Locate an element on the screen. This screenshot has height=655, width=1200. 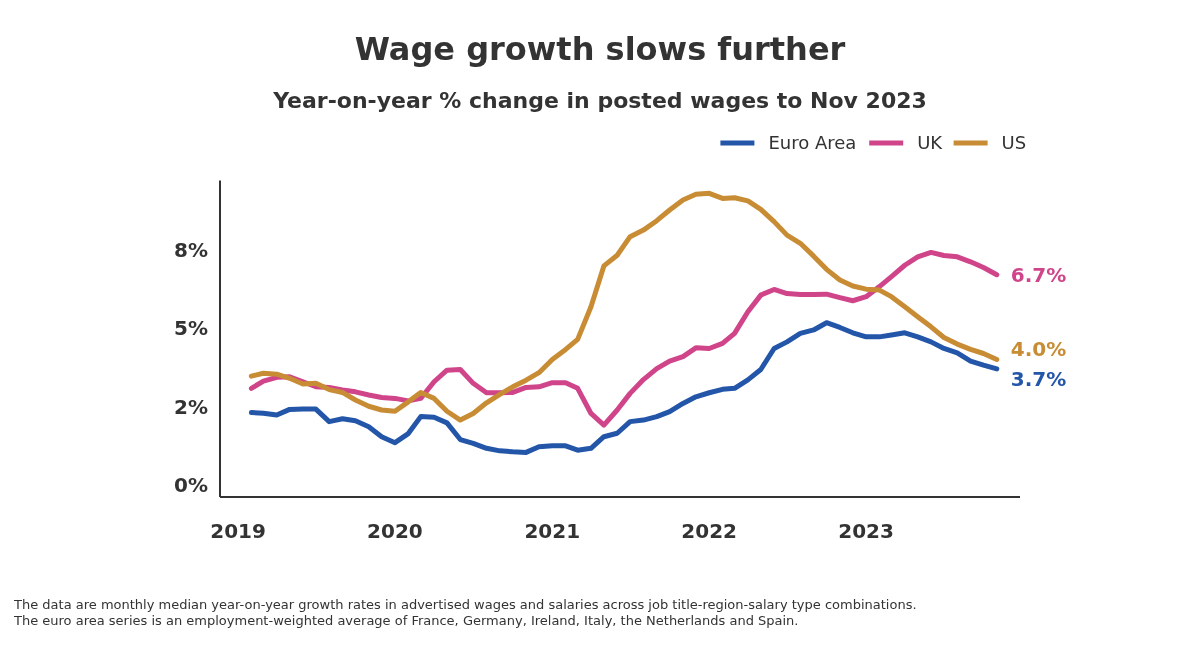
annotation: 3.7% is located at coordinates (1038, 379).